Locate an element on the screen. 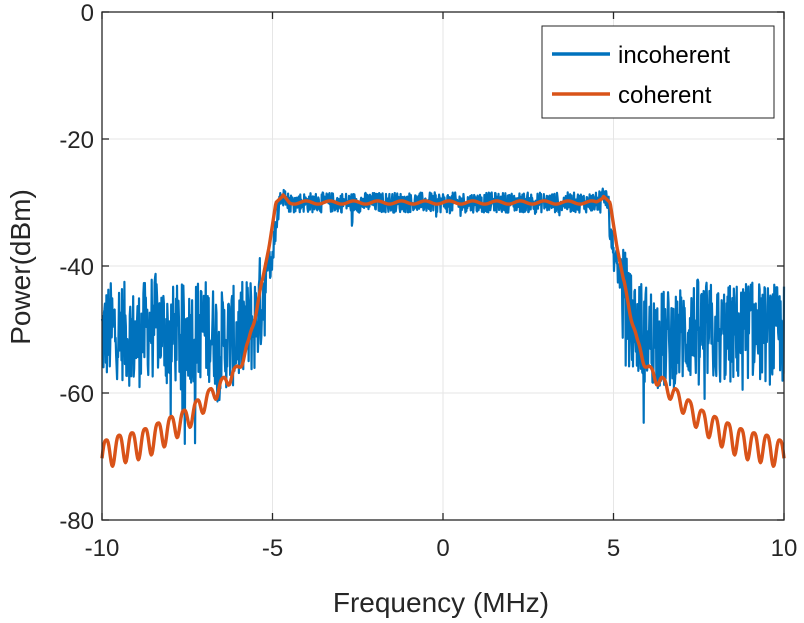 This screenshot has height=623, width=804. legend: incoherent coherent is located at coordinates (658, 72).